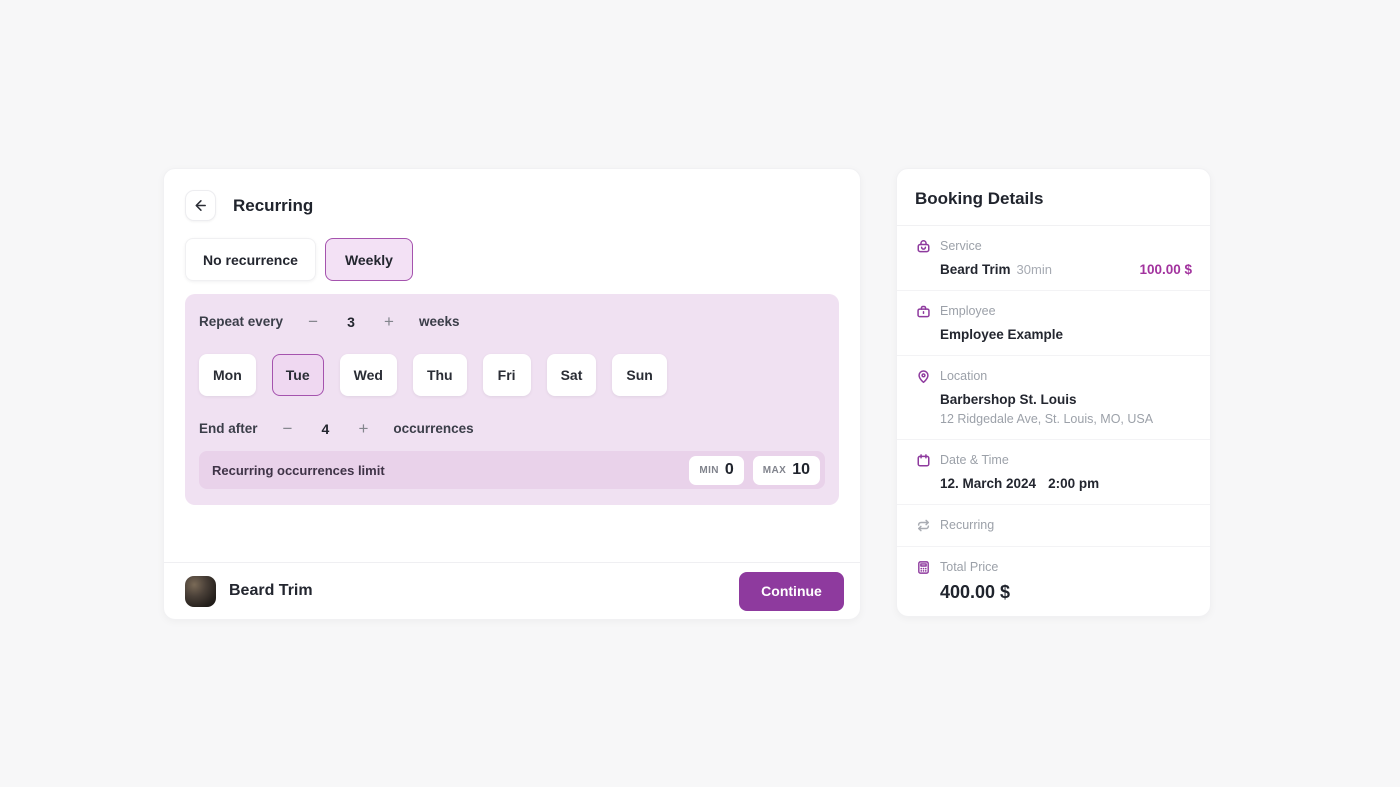 The width and height of the screenshot is (1400, 787). I want to click on day-button-tue: Tue, so click(297, 375).